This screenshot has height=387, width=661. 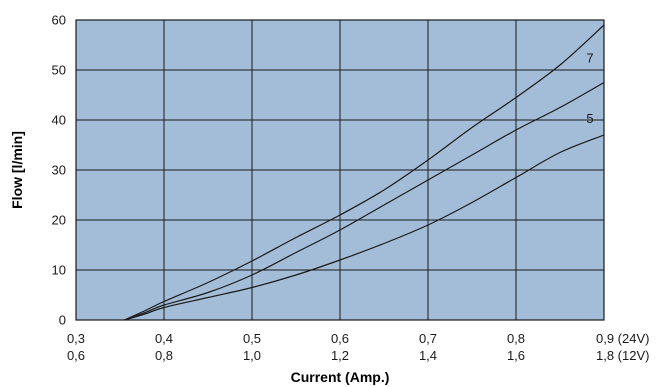 I want to click on x-tick-label-12v: 0,8, so click(x=164, y=355).